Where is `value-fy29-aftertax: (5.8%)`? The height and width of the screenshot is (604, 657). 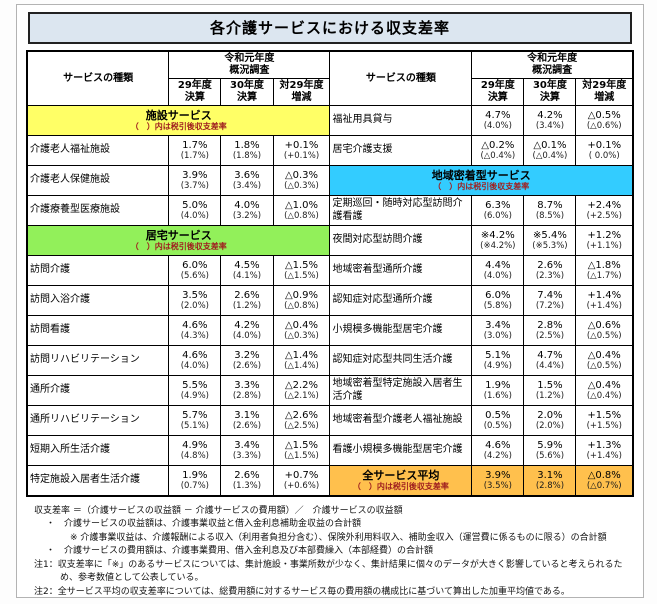
value-fy29-aftertax: (5.8%) is located at coordinates (497, 305).